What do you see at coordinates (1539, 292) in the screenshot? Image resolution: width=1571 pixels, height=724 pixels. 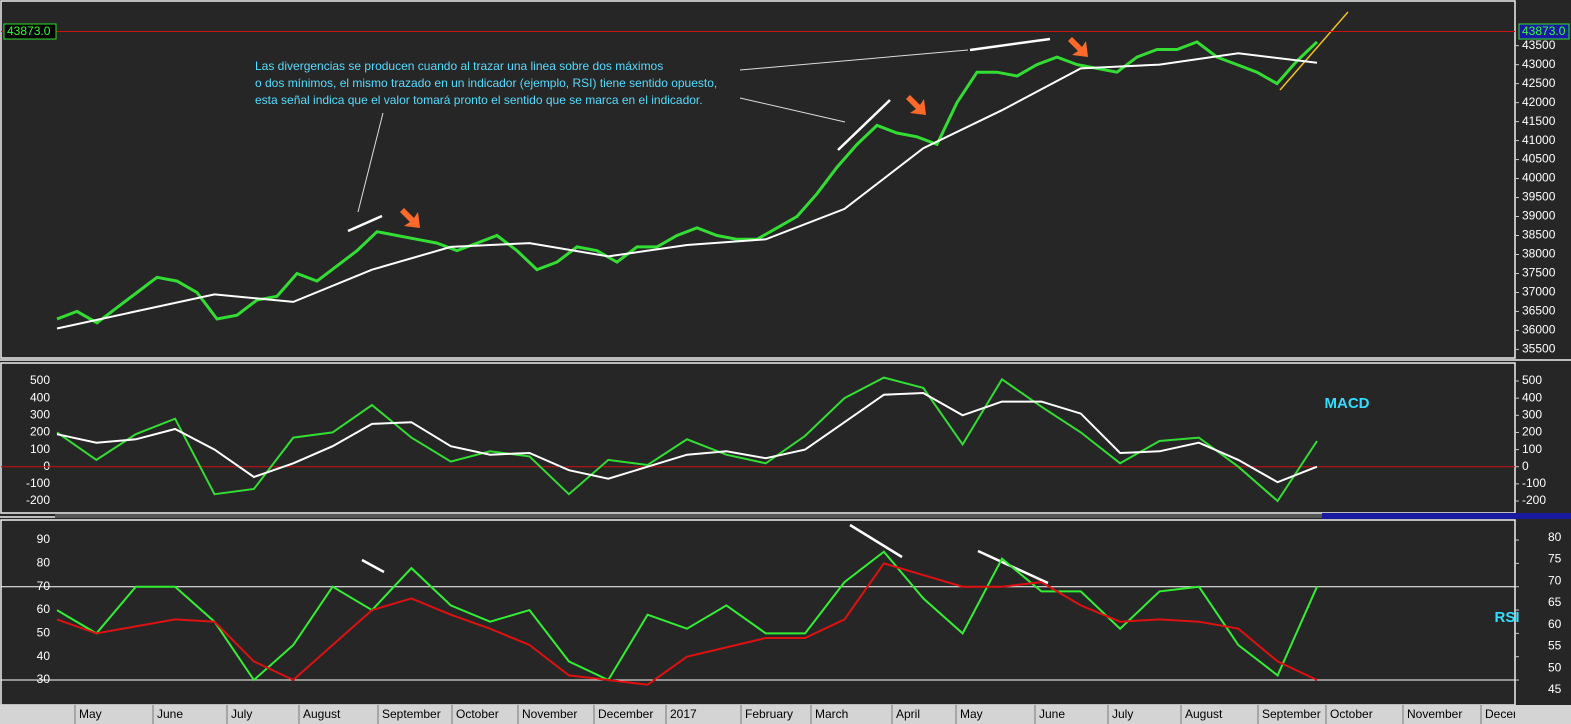 I see `y-tick-label: 37000` at bounding box center [1539, 292].